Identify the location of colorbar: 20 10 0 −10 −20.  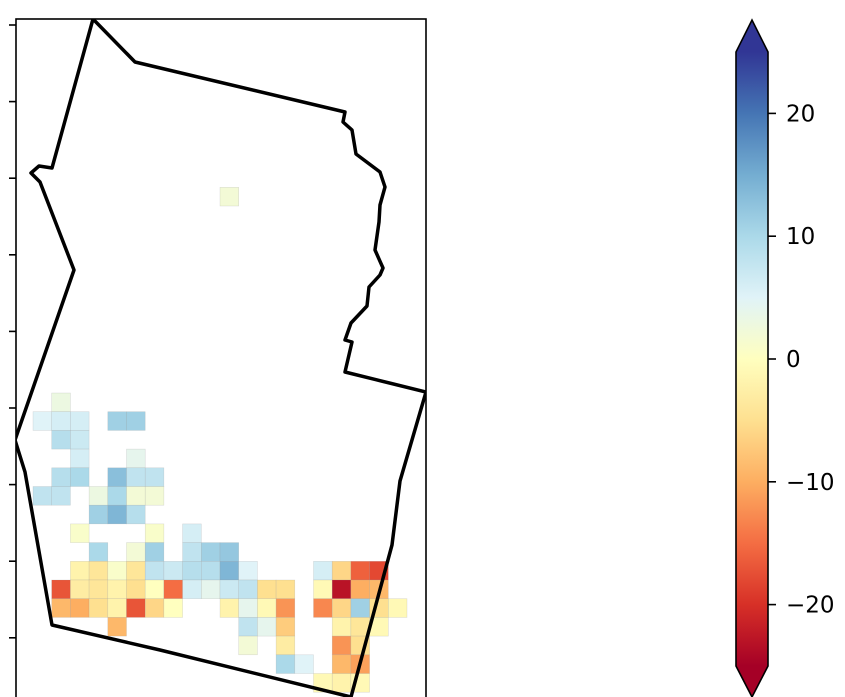
(785, 357).